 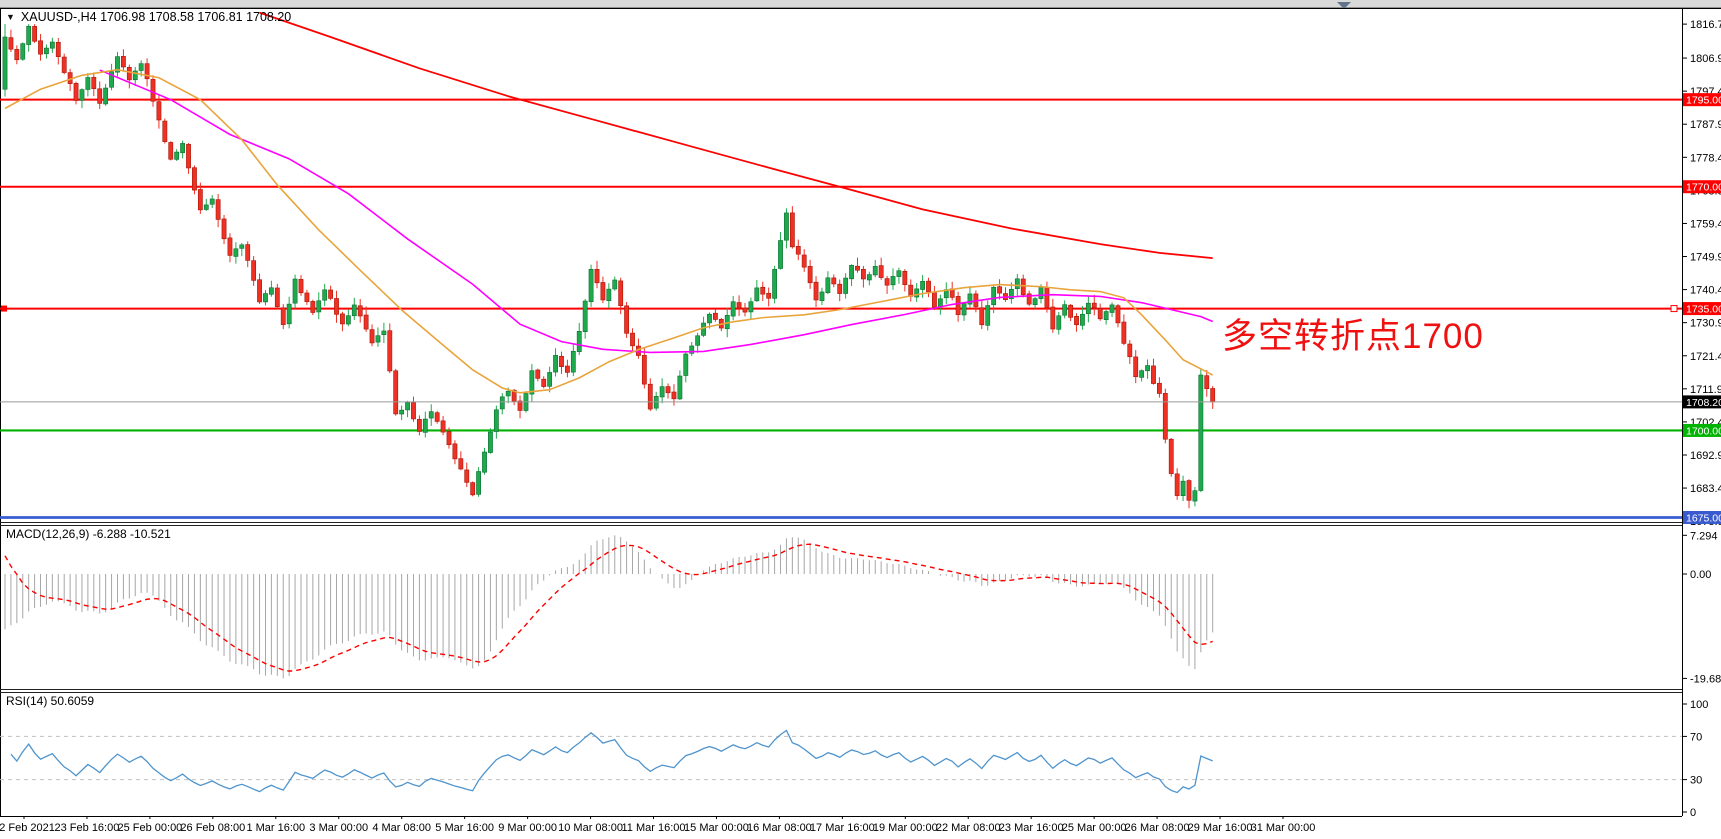 What do you see at coordinates (1696, 737) in the screenshot?
I see `svg-text: 70` at bounding box center [1696, 737].